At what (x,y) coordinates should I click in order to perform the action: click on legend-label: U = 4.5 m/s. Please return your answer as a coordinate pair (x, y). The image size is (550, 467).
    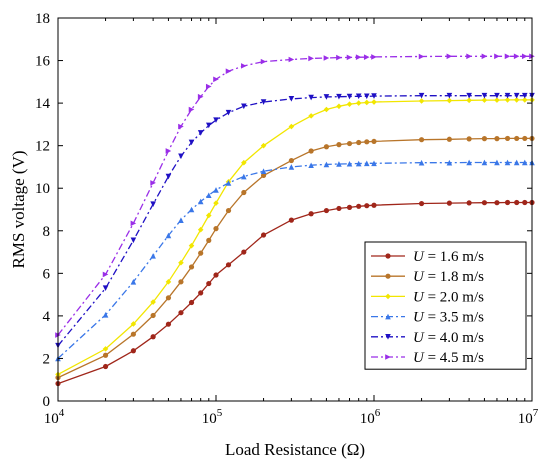
    Looking at the image, I should click on (448, 358).